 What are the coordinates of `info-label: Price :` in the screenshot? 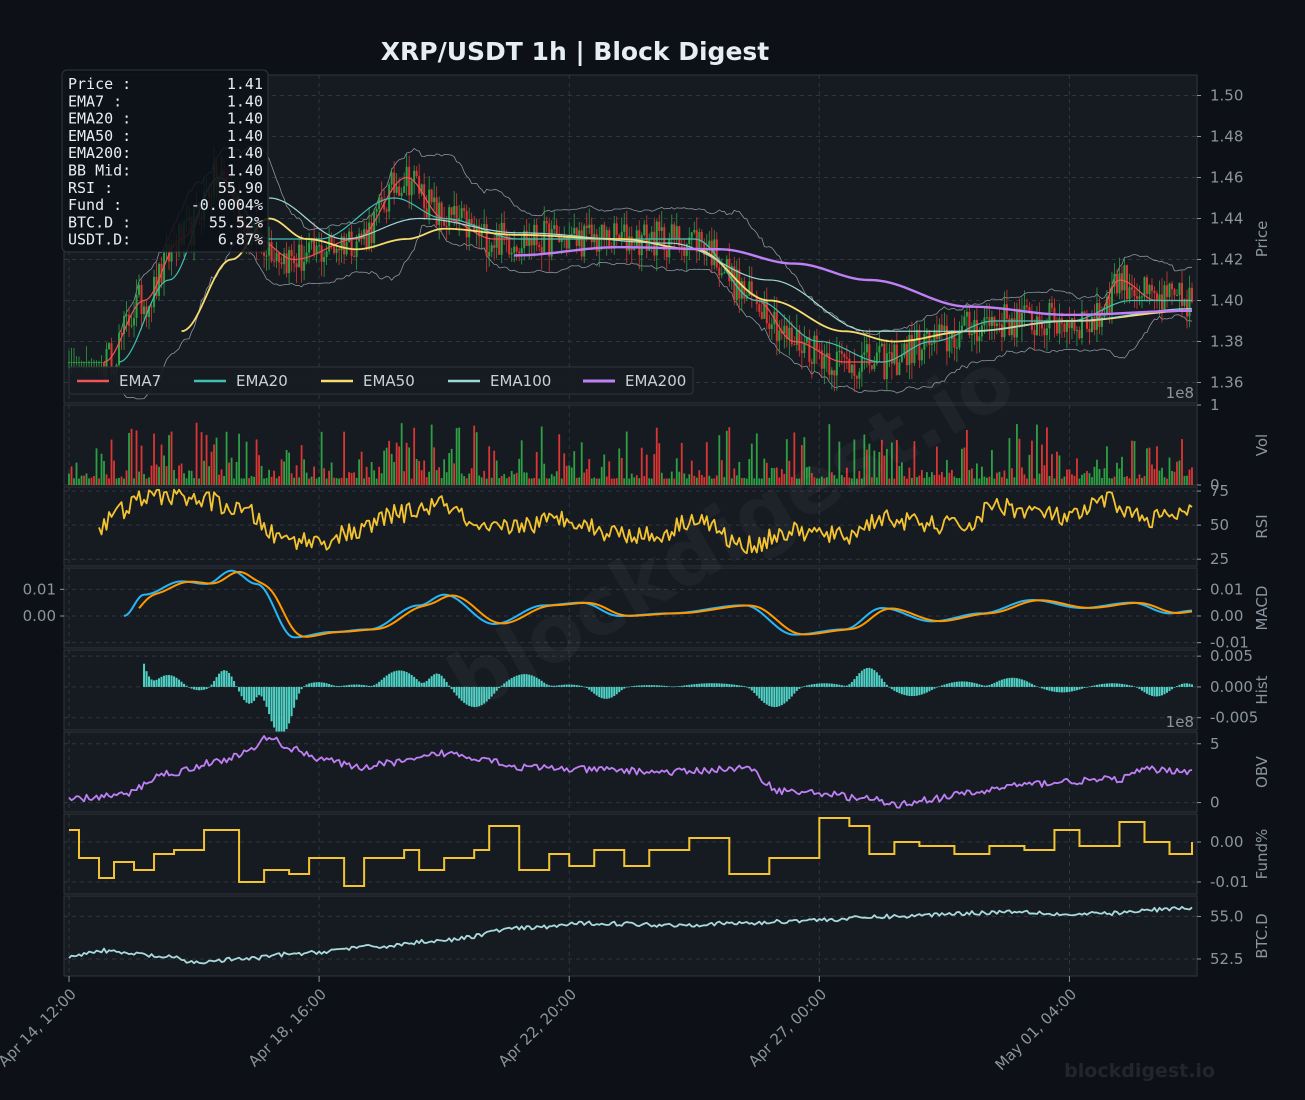 It's located at (99, 84).